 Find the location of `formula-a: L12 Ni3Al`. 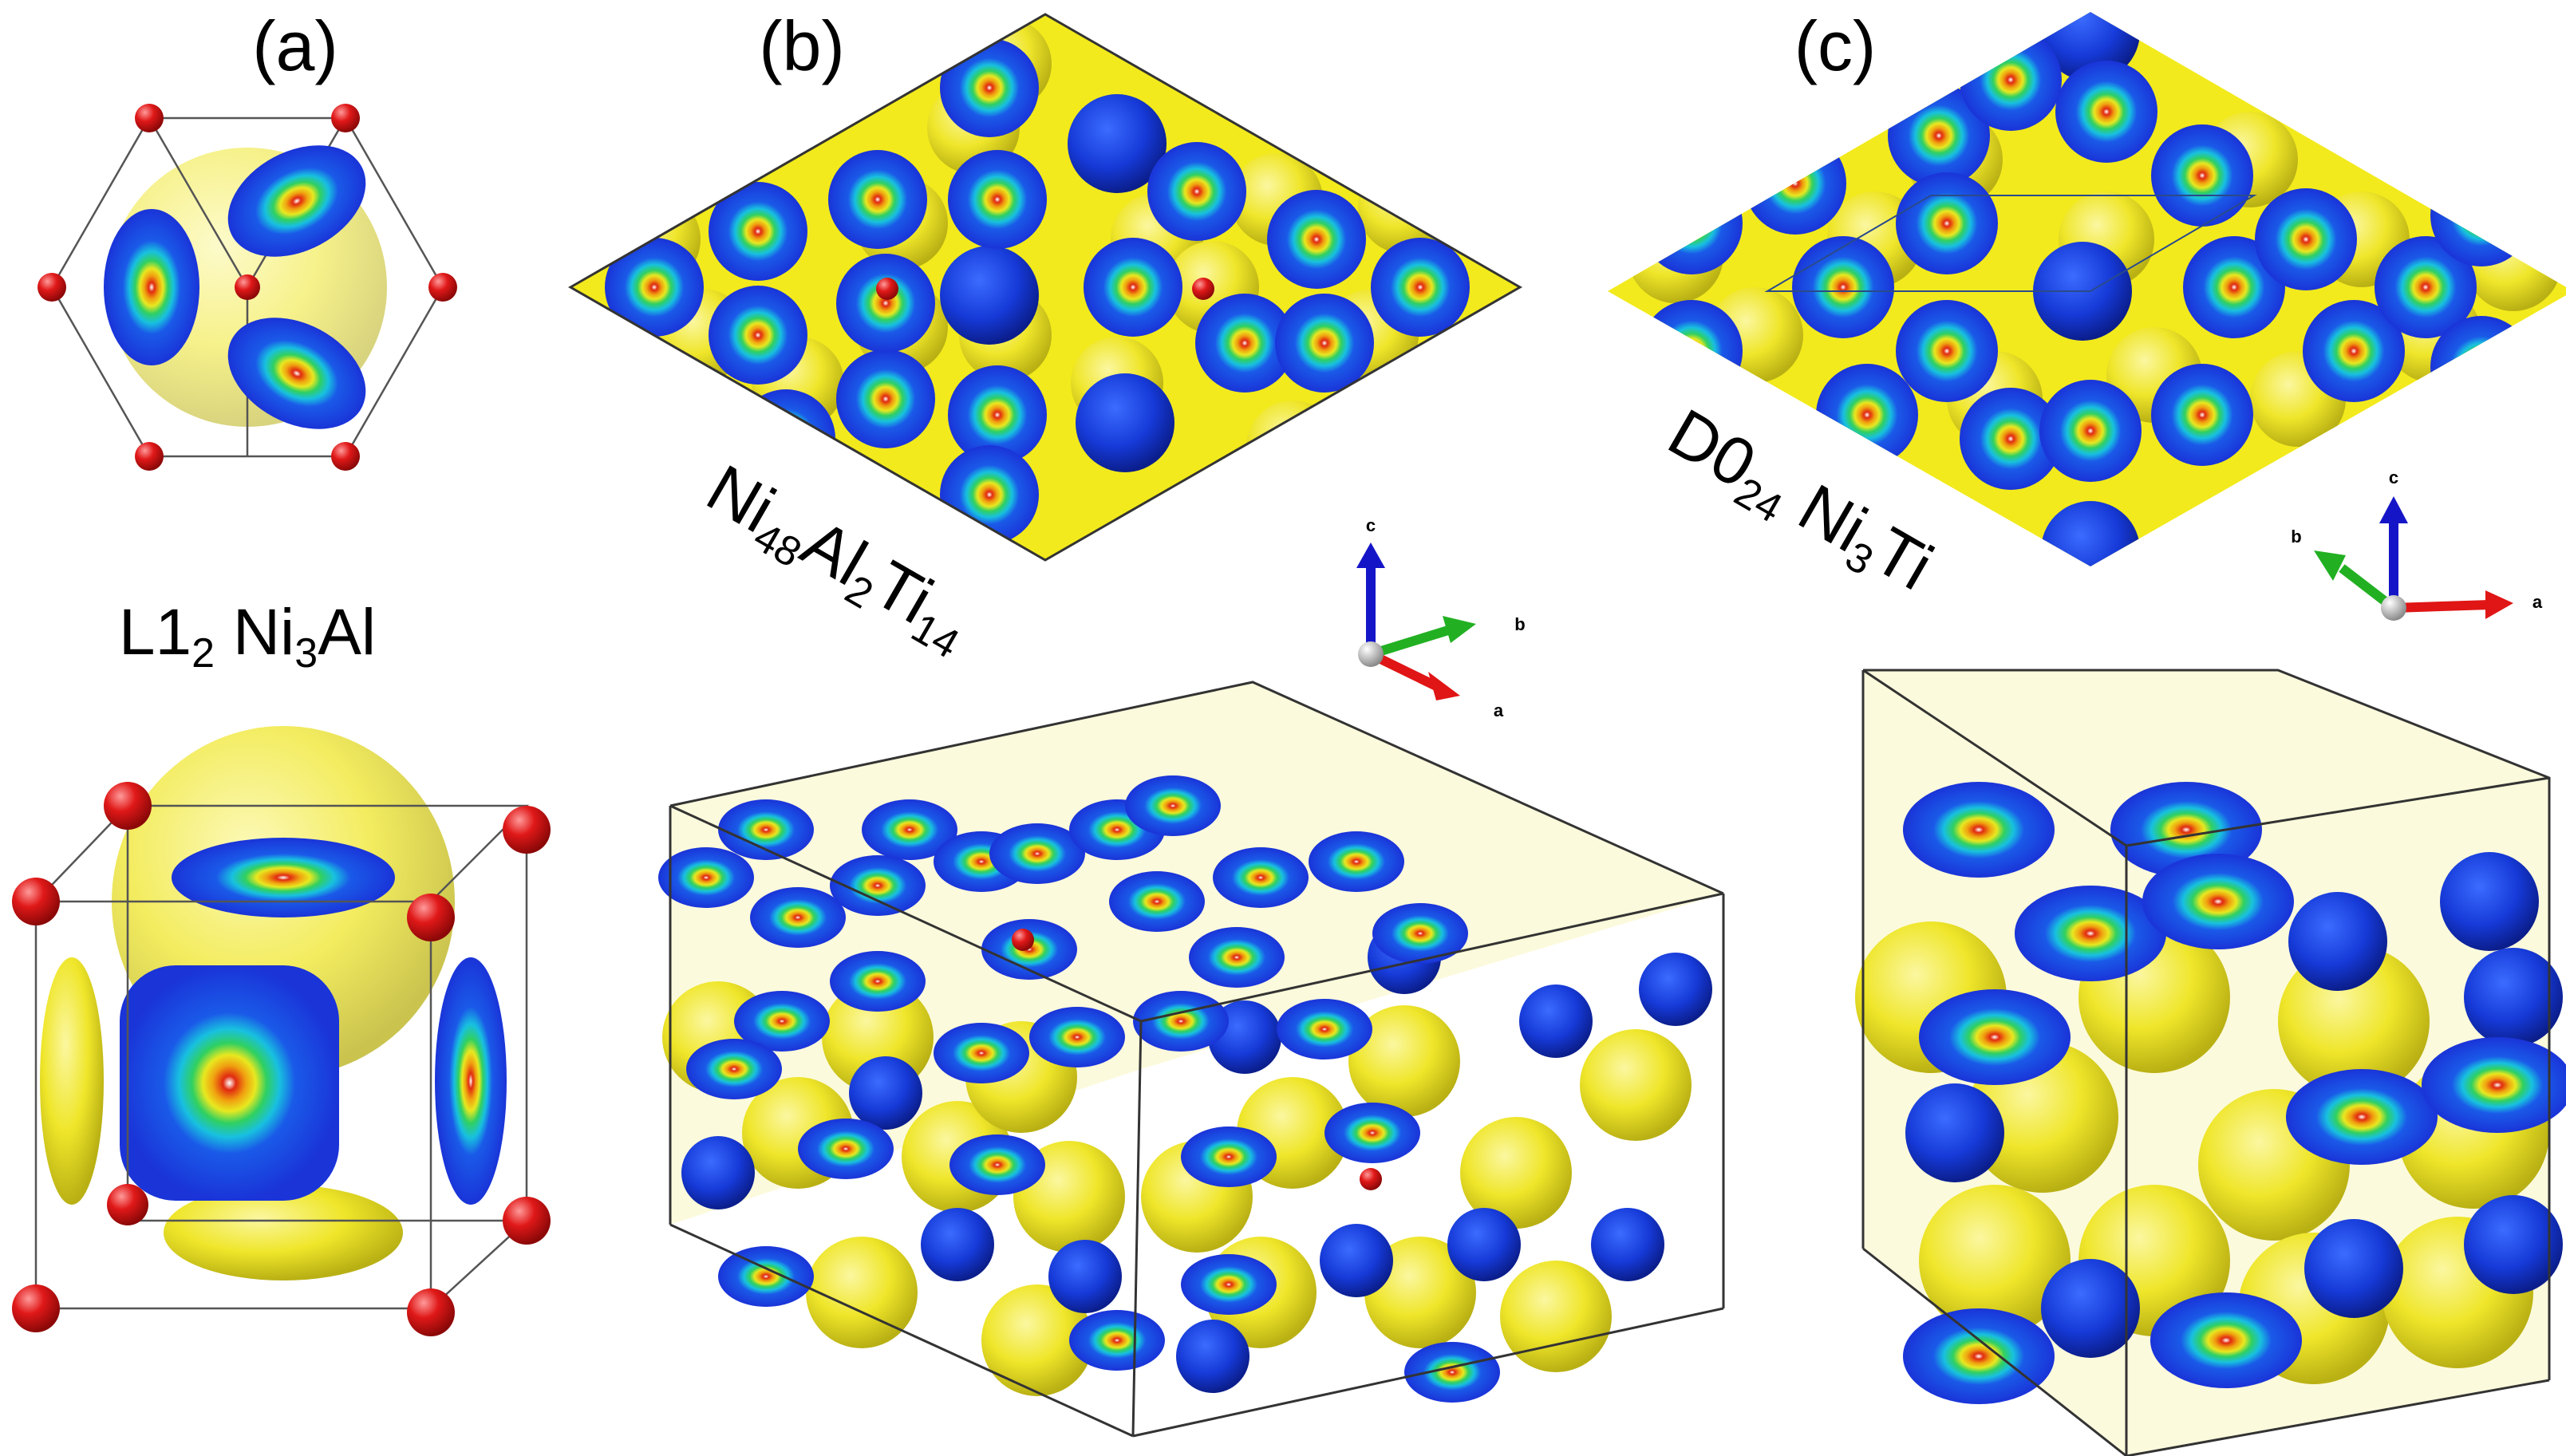

formula-a: L12 Ni3Al is located at coordinates (247, 636).